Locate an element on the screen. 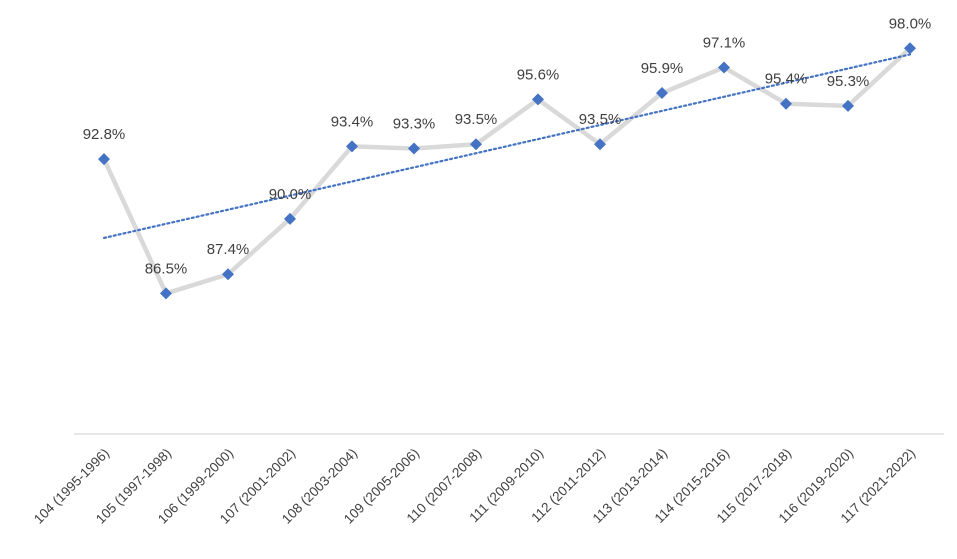  data-label: 86.5% is located at coordinates (166, 268).